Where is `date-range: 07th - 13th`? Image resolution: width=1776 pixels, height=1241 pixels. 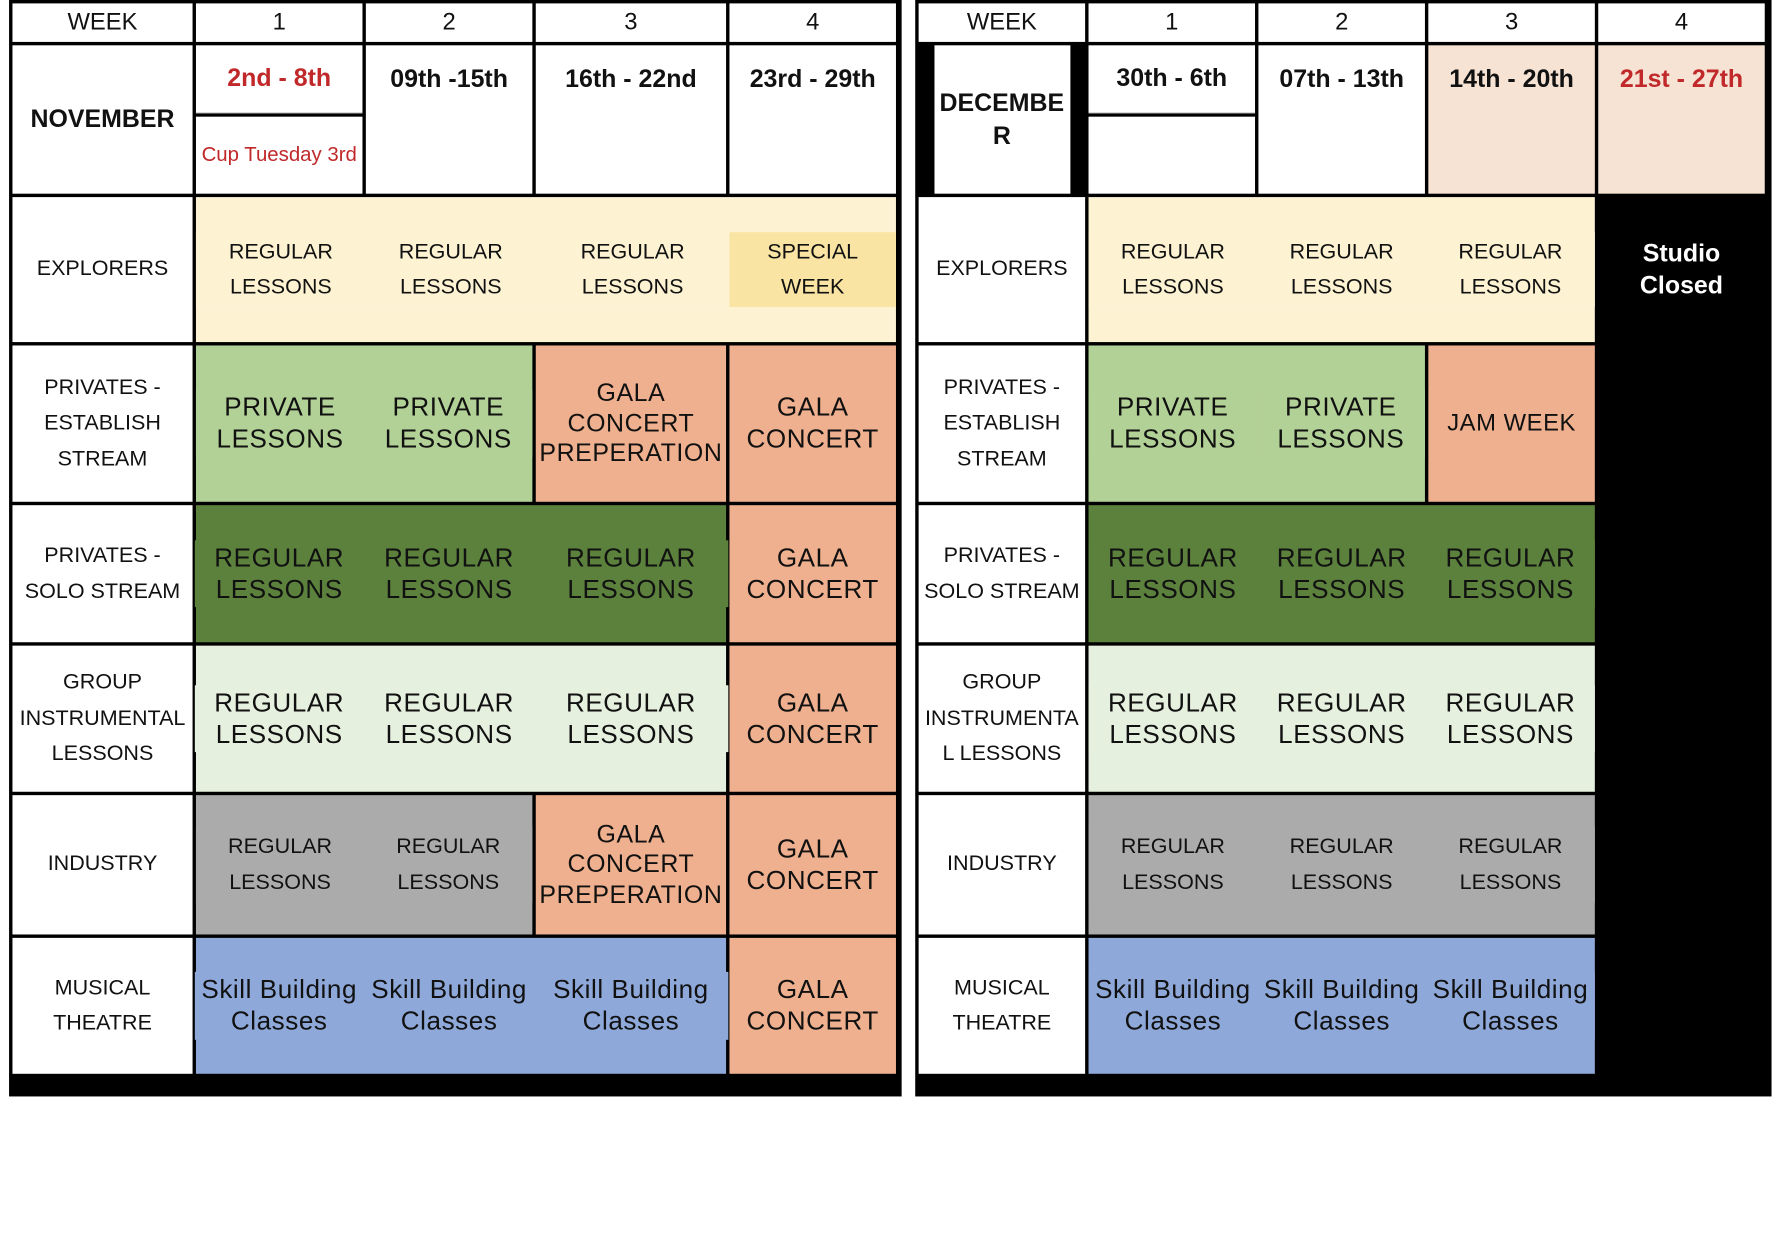
date-range: 07th - 13th is located at coordinates (1341, 119).